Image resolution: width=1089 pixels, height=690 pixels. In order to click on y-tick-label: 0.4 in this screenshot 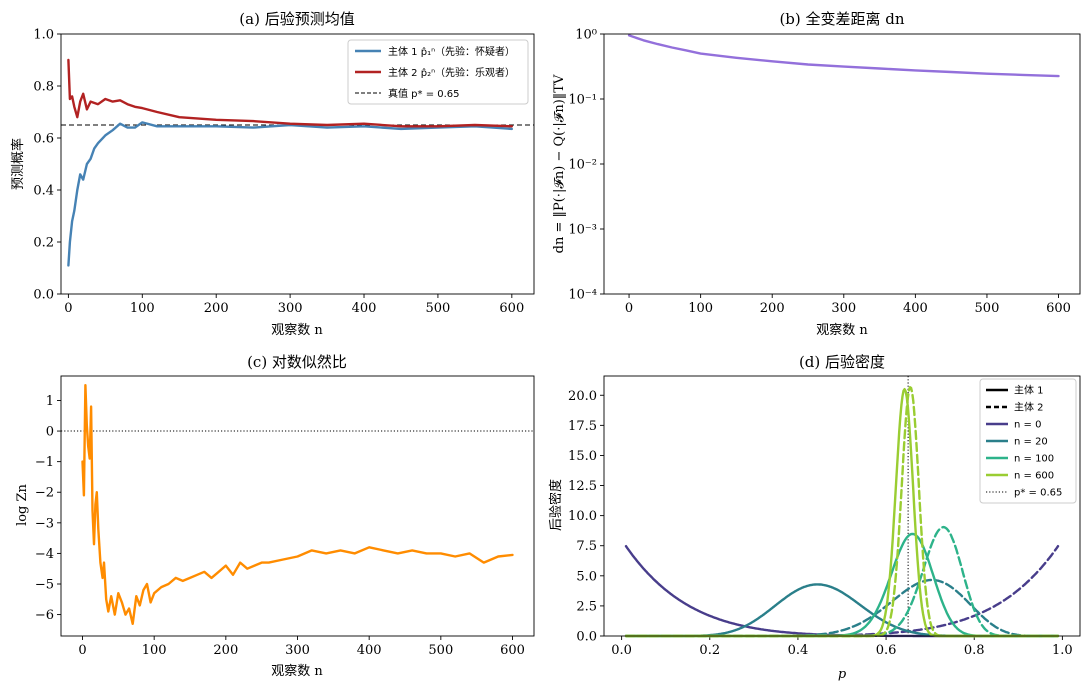, I will do `click(43, 191)`.